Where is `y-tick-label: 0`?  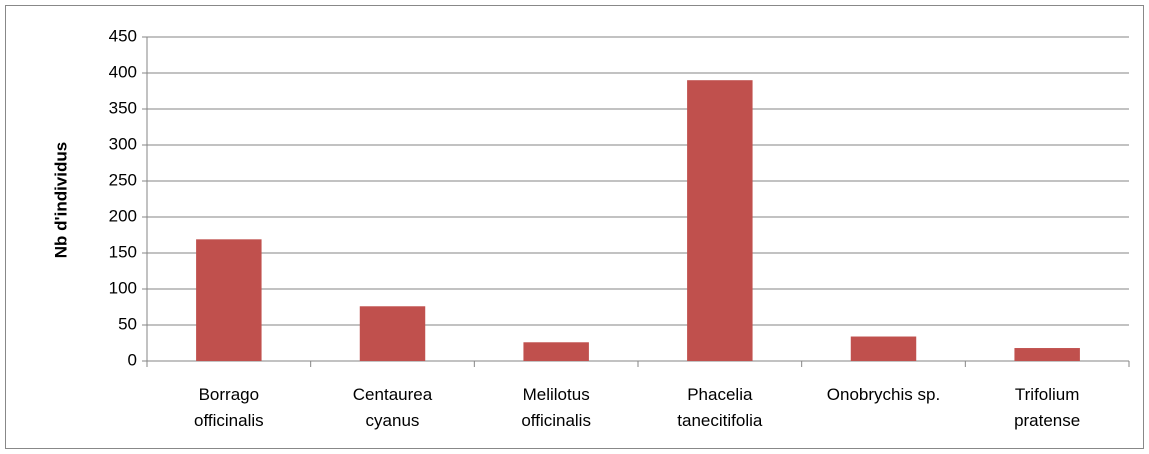 y-tick-label: 0 is located at coordinates (132, 359).